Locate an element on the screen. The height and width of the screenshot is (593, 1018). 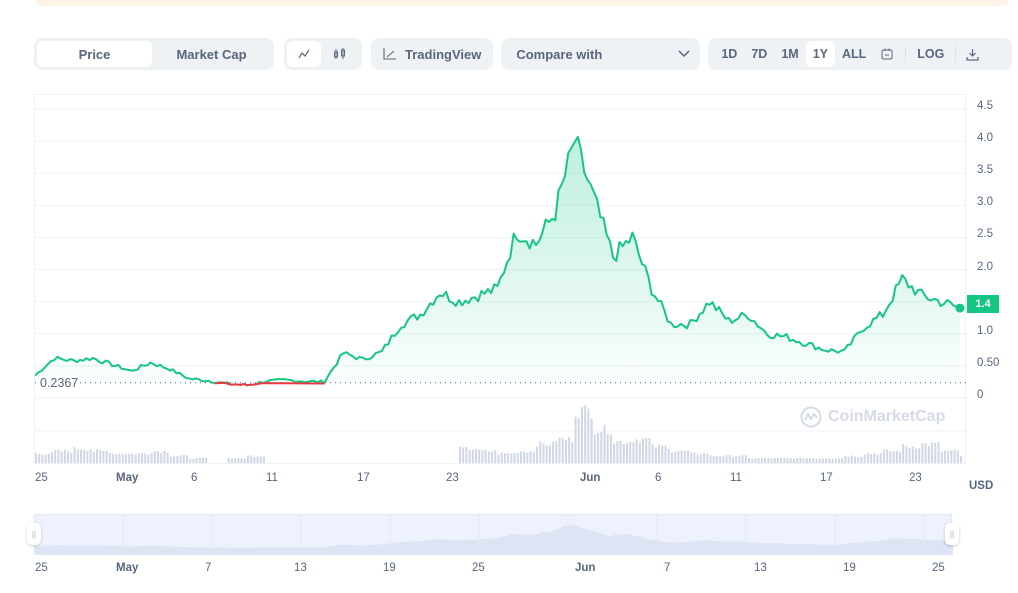
download-icon is located at coordinates (972, 54).